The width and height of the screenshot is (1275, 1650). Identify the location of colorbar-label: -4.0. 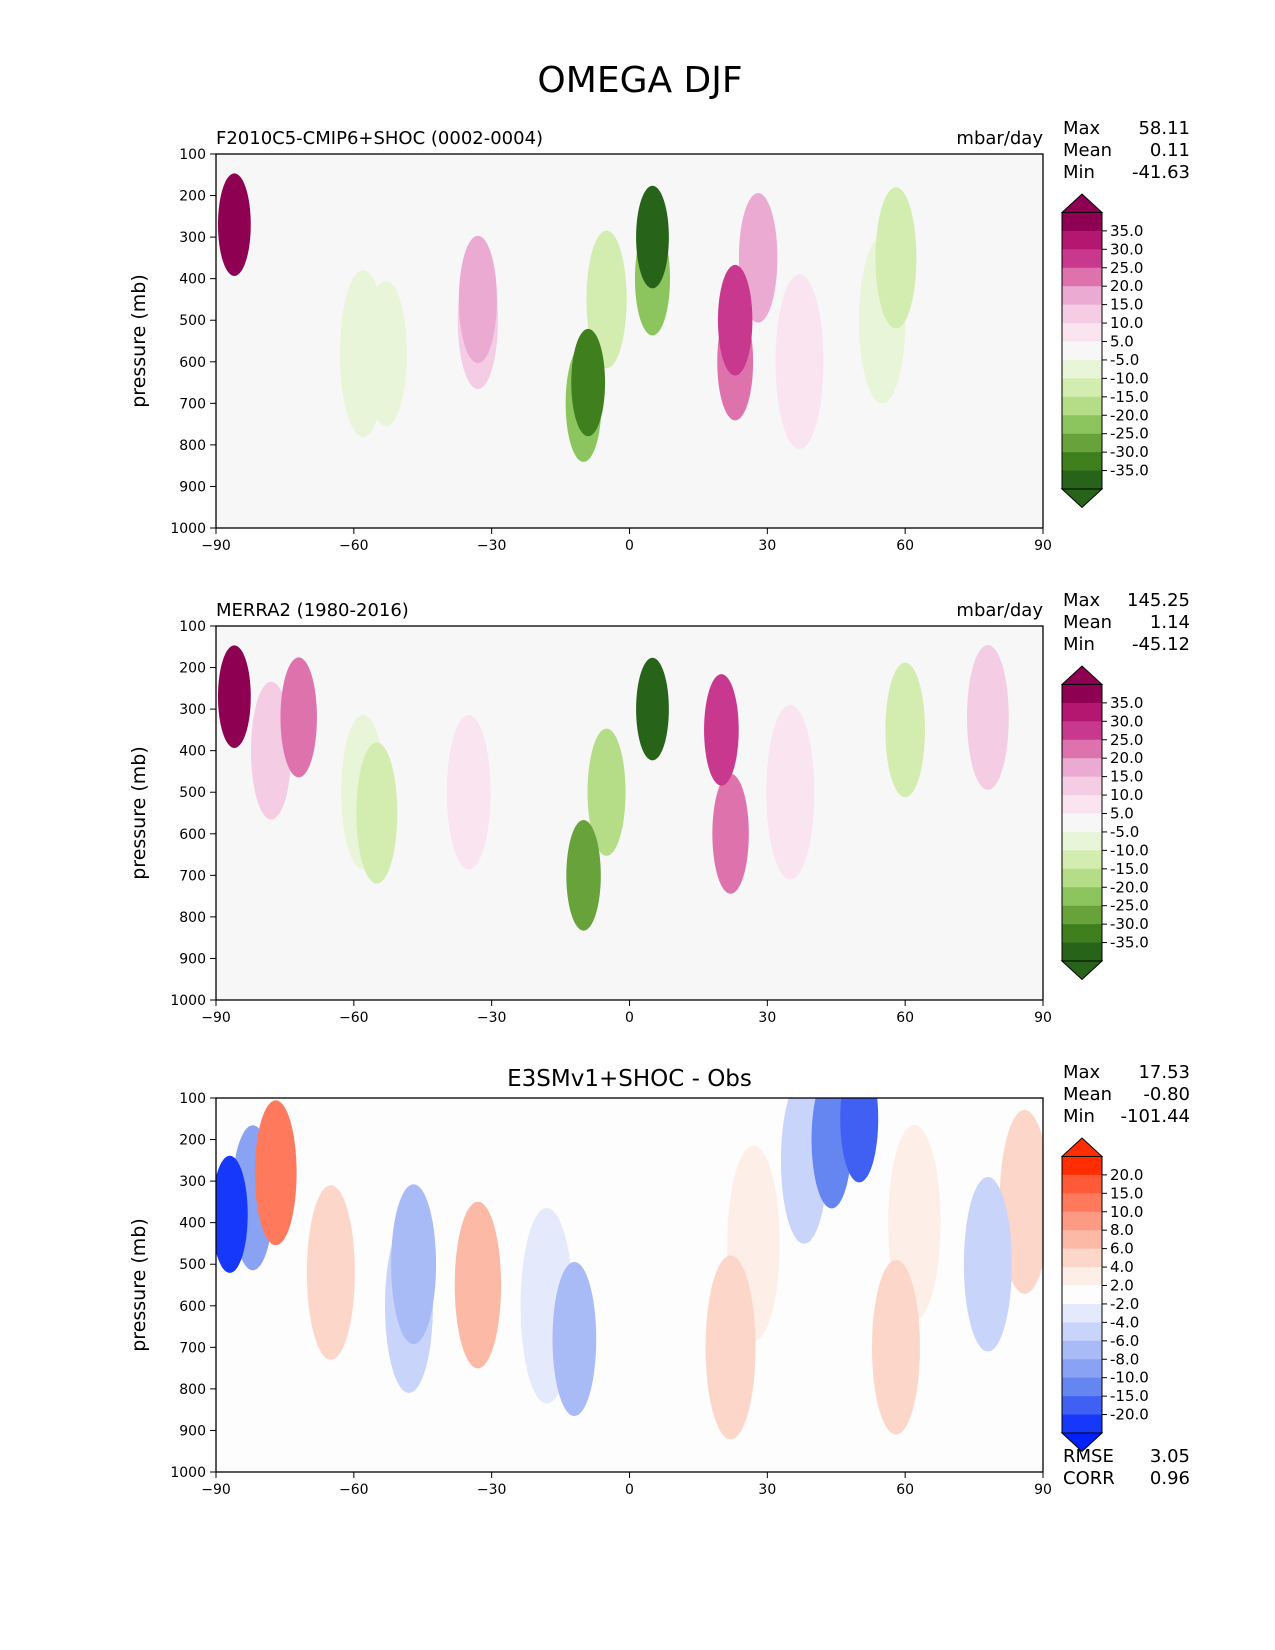
(1124, 1322).